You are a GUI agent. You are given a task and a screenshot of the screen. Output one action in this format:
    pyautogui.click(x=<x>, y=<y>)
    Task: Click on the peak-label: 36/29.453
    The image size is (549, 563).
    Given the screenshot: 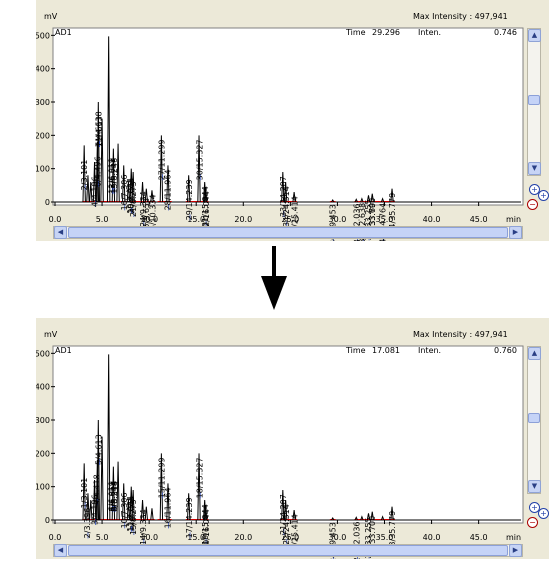 What is the action you would take?
    pyautogui.click(x=332, y=222)
    